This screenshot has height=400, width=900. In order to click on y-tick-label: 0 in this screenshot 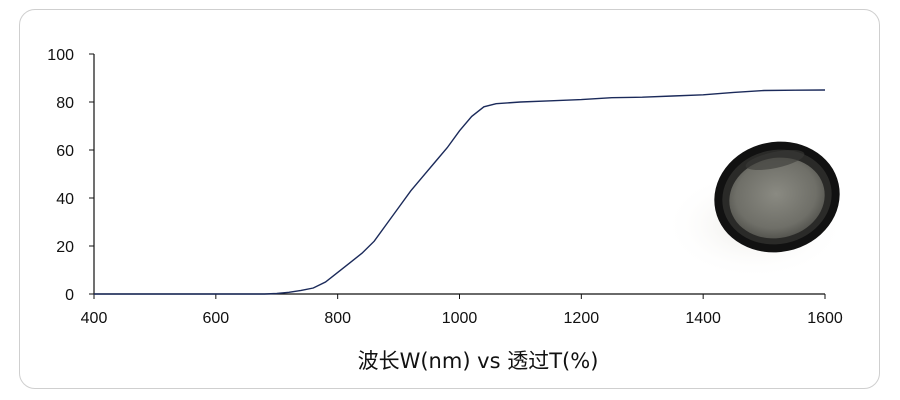, I will do `click(69, 295)`.